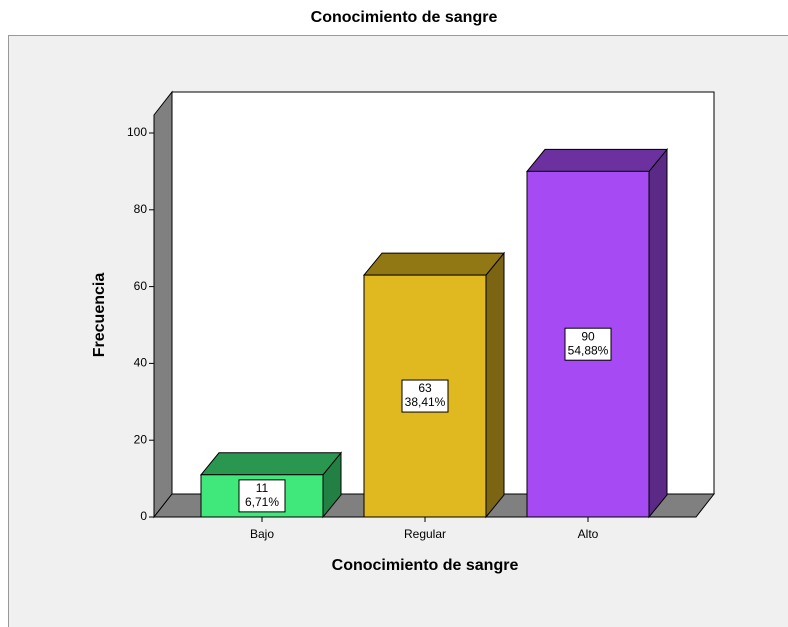 The height and width of the screenshot is (627, 788). What do you see at coordinates (141, 209) in the screenshot?
I see `y-tick-label: 80` at bounding box center [141, 209].